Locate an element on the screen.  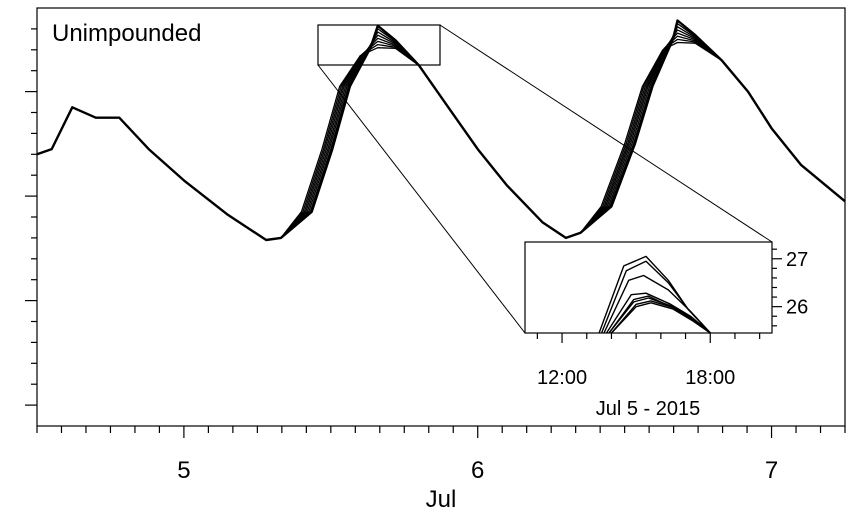
inset-plot-frame is located at coordinates (648, 287).